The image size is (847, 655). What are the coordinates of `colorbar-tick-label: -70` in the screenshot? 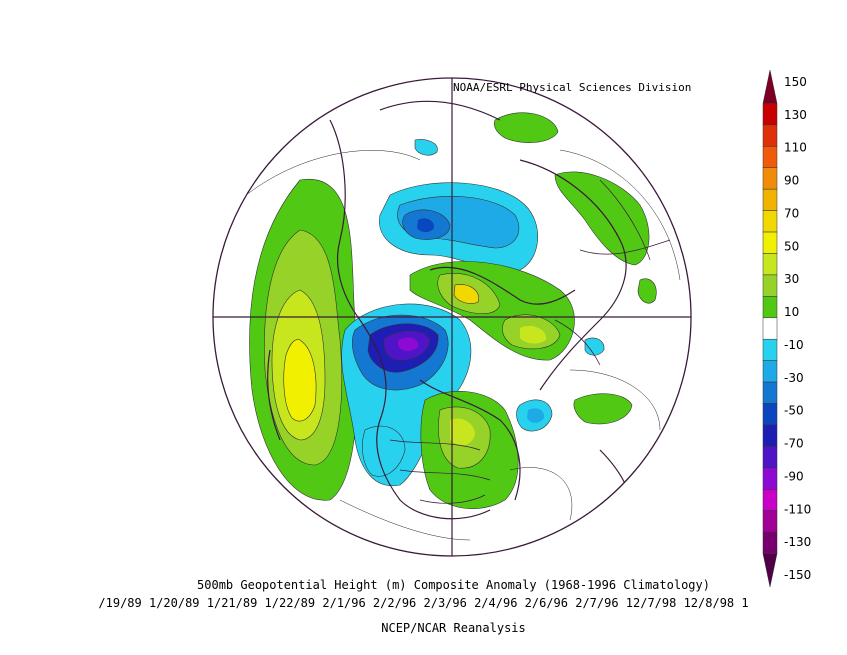 It's located at (794, 444).